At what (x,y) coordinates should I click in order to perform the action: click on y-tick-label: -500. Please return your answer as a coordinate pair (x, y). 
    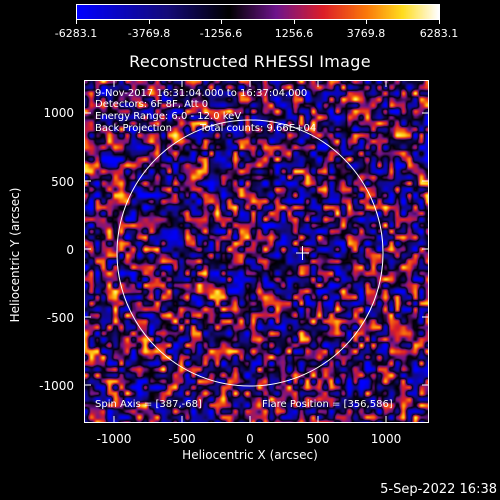
    Looking at the image, I should click on (60, 318).